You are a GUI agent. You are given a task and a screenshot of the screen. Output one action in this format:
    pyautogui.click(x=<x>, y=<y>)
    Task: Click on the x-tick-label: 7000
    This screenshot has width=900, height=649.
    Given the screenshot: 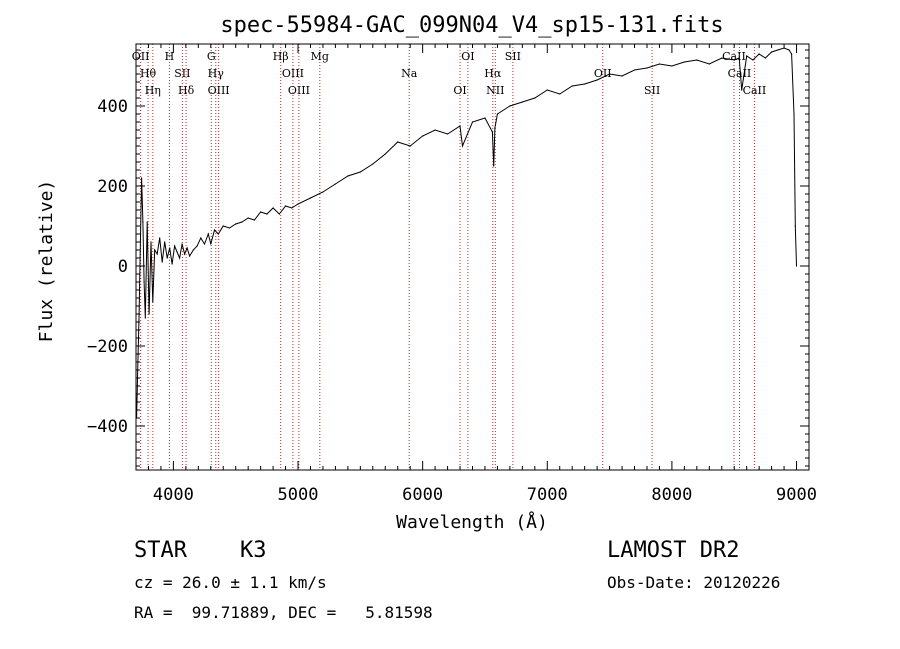 What is the action you would take?
    pyautogui.click(x=547, y=495)
    